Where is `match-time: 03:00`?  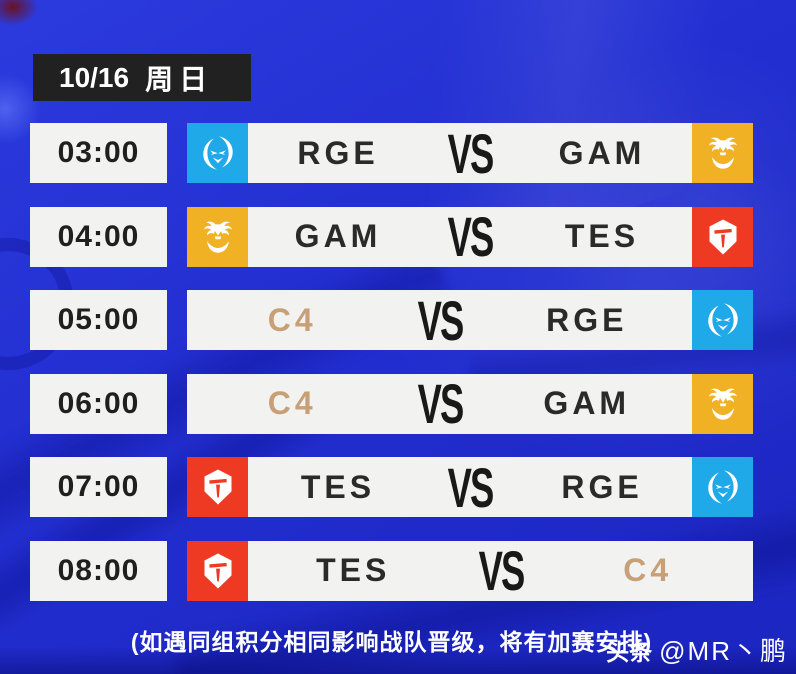 match-time: 03:00 is located at coordinates (98, 153).